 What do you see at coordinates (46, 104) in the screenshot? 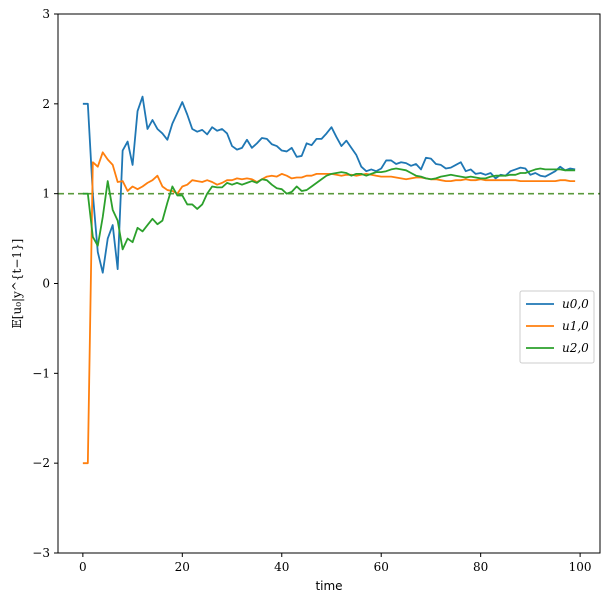
I see `y-tick-label: 2` at bounding box center [46, 104].